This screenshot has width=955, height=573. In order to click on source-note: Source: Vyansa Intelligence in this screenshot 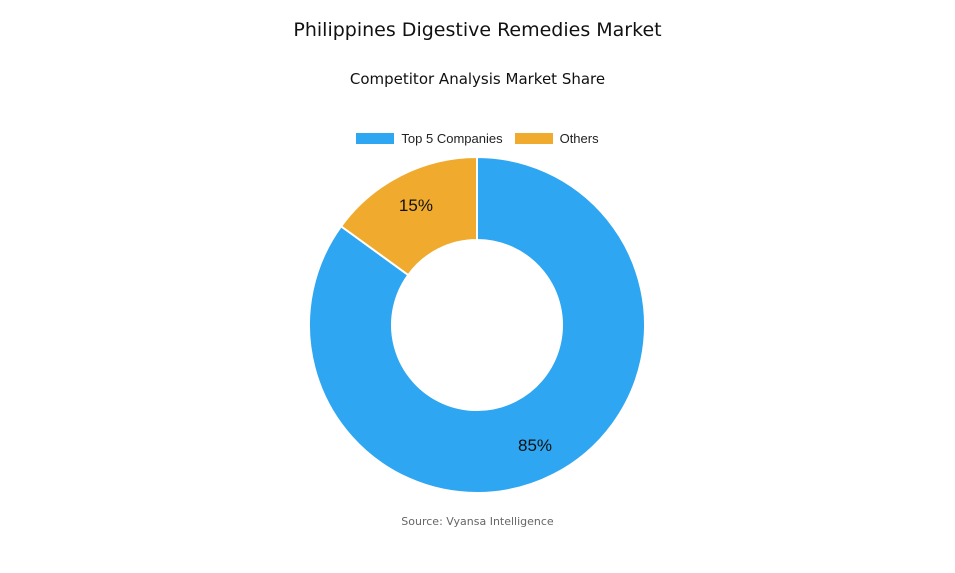, I will do `click(477, 521)`.